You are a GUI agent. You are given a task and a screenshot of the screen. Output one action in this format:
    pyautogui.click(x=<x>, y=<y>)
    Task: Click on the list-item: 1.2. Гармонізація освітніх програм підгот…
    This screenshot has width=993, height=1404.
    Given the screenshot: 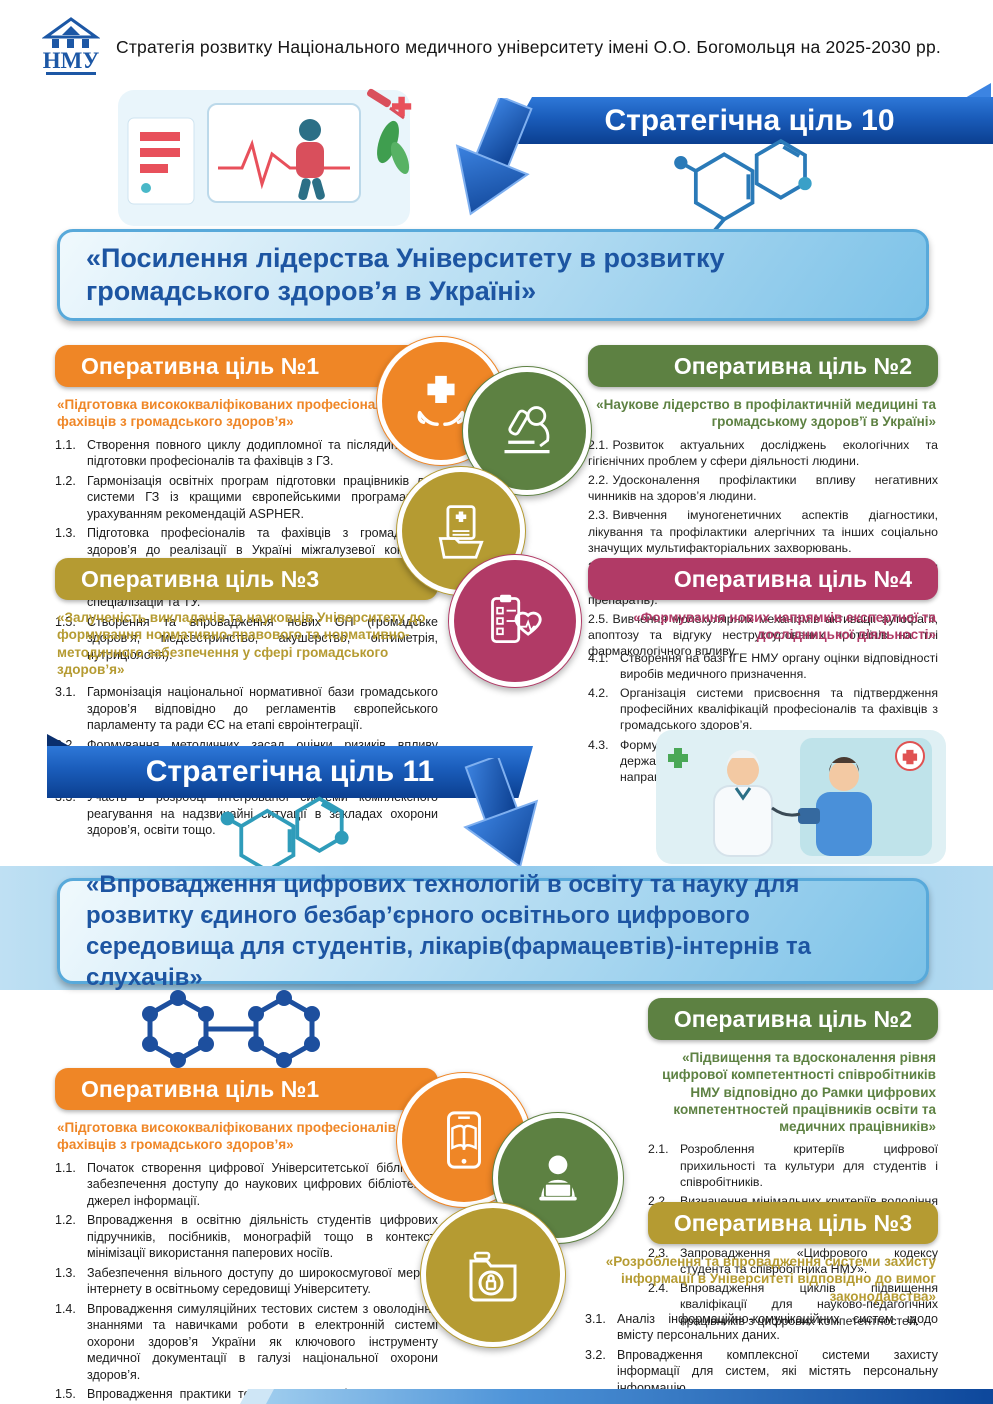 What is the action you would take?
    pyautogui.click(x=246, y=498)
    